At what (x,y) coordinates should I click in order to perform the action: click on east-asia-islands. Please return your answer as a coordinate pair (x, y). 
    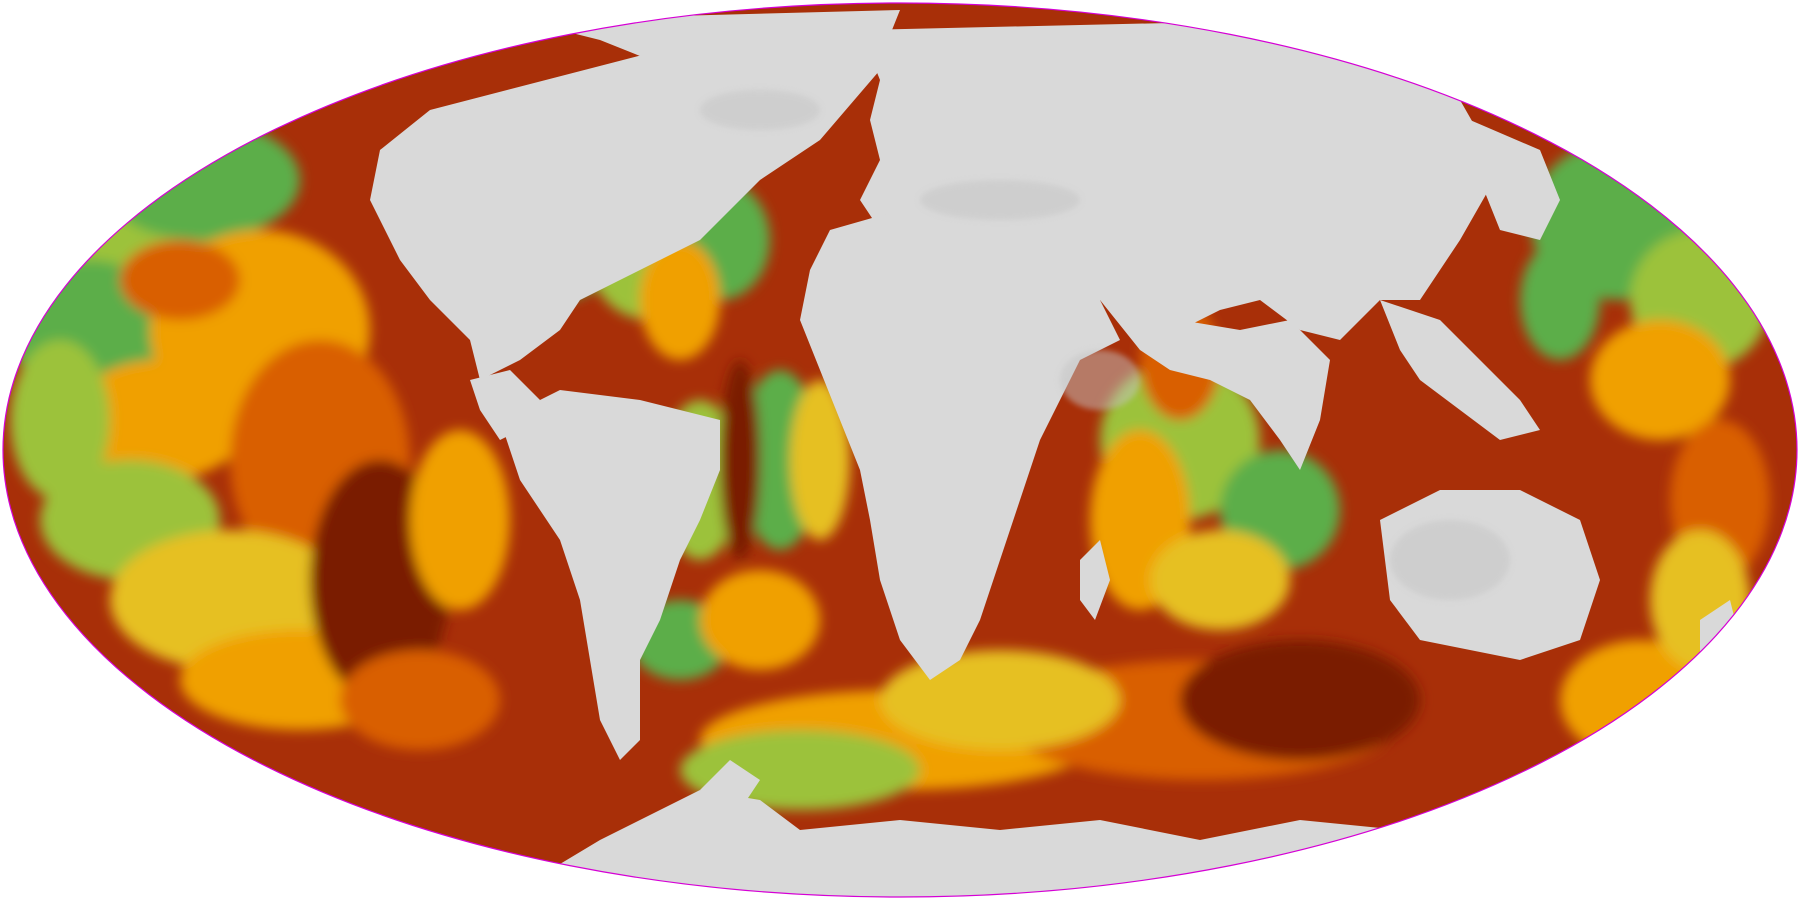
    Looking at the image, I should click on (1515, 180).